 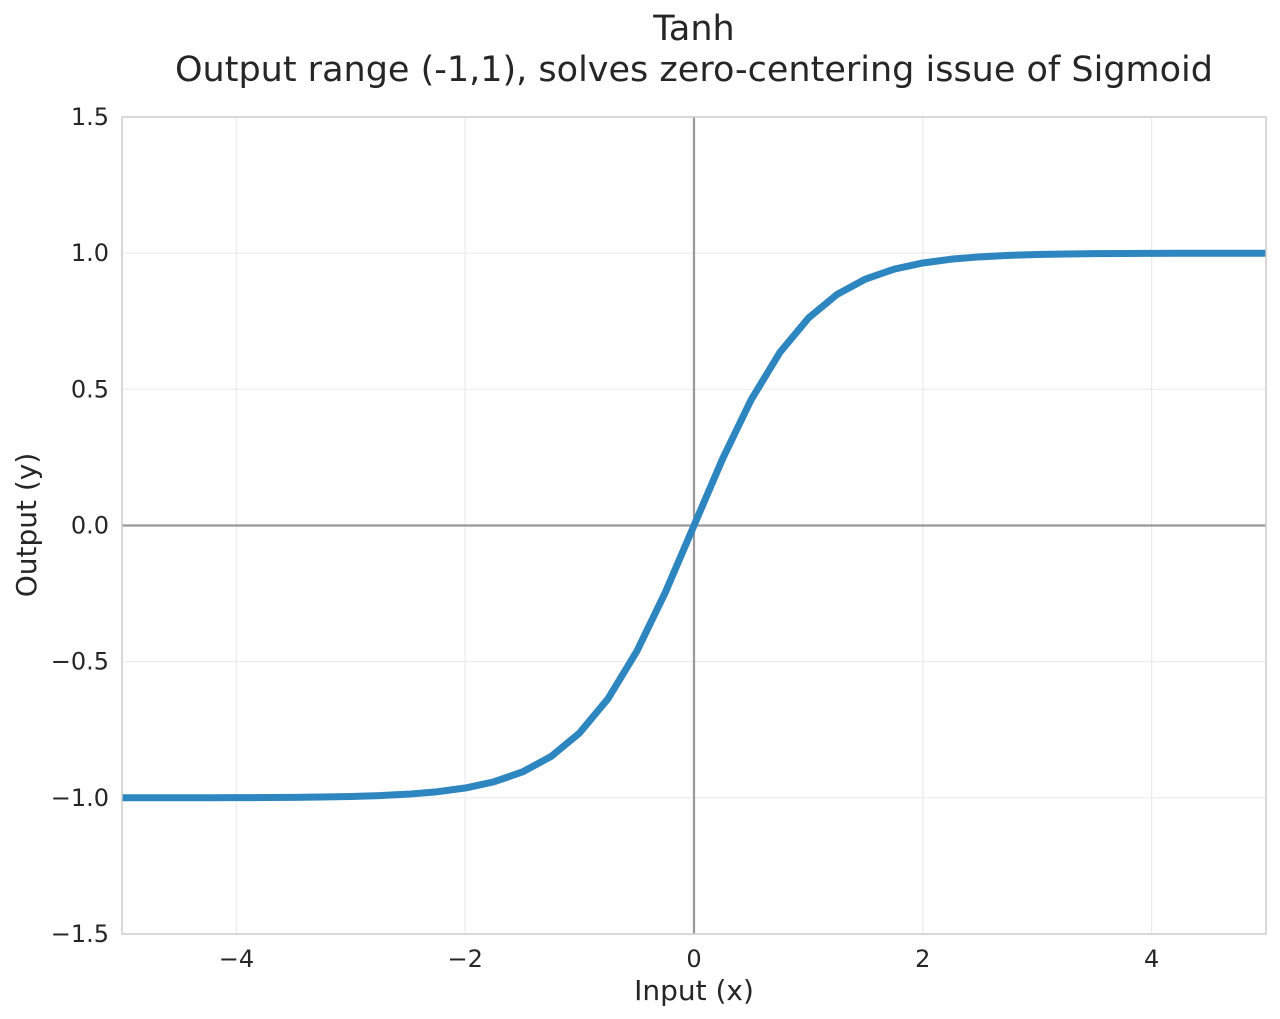 What do you see at coordinates (465, 959) in the screenshot?
I see `x-tick-label: −2` at bounding box center [465, 959].